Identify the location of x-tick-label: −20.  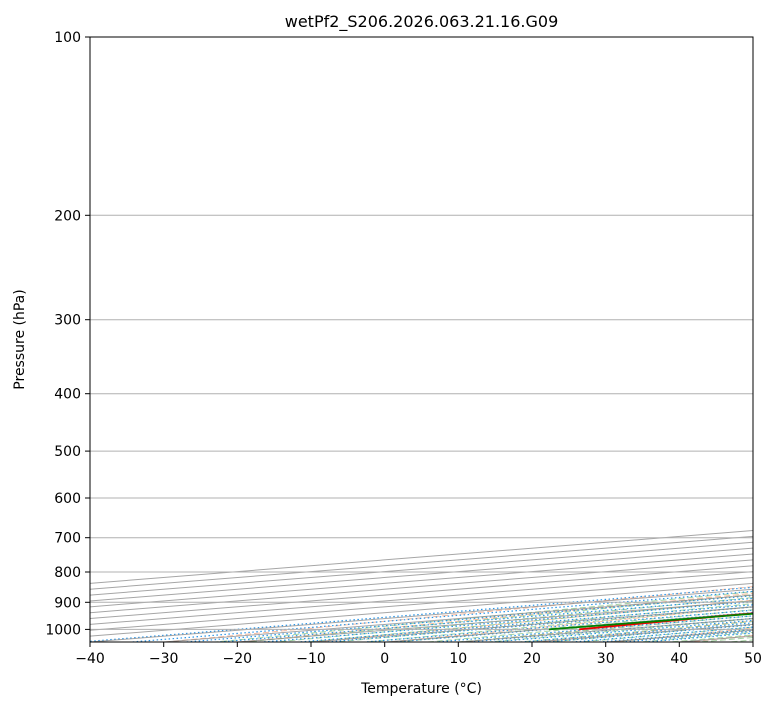
(238, 659).